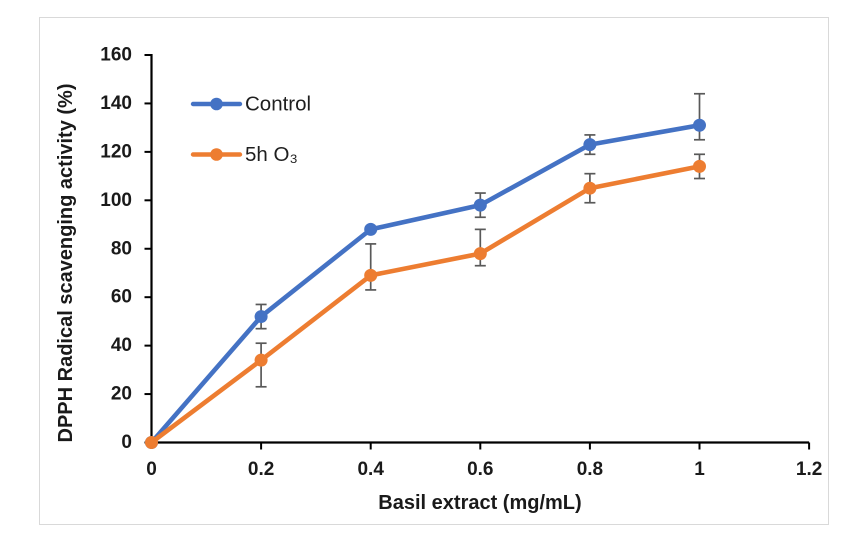  Describe the element at coordinates (116, 55) in the screenshot. I see `y-tick-label: 160` at that location.